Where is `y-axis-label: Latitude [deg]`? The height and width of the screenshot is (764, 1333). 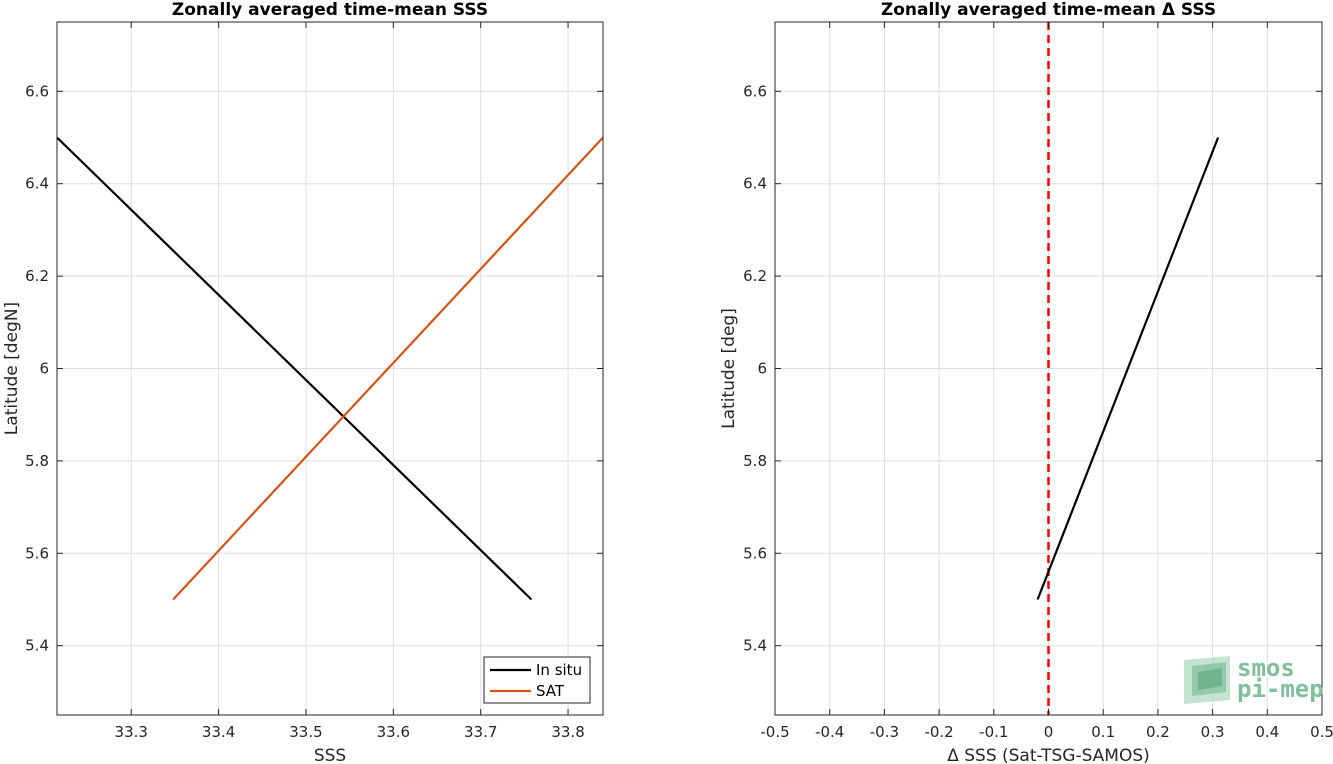
y-axis-label: Latitude [deg] is located at coordinates (729, 368).